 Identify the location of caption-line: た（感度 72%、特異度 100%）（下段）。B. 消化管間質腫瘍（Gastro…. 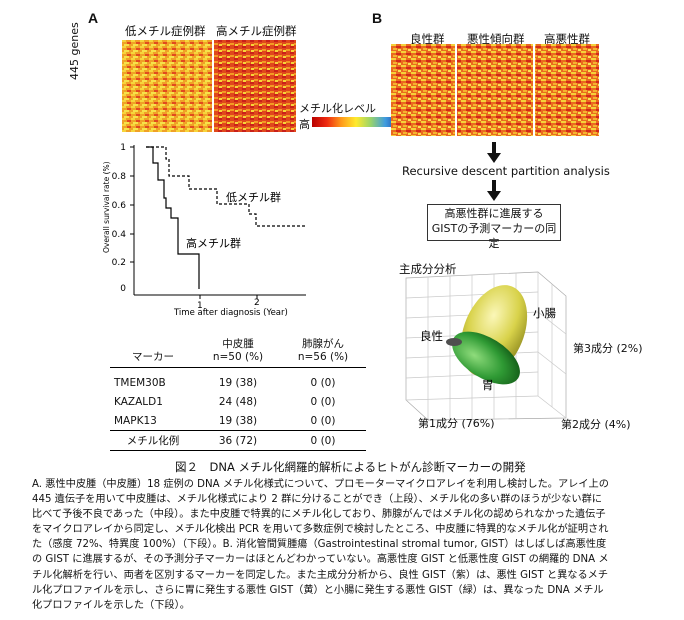
(319, 545).